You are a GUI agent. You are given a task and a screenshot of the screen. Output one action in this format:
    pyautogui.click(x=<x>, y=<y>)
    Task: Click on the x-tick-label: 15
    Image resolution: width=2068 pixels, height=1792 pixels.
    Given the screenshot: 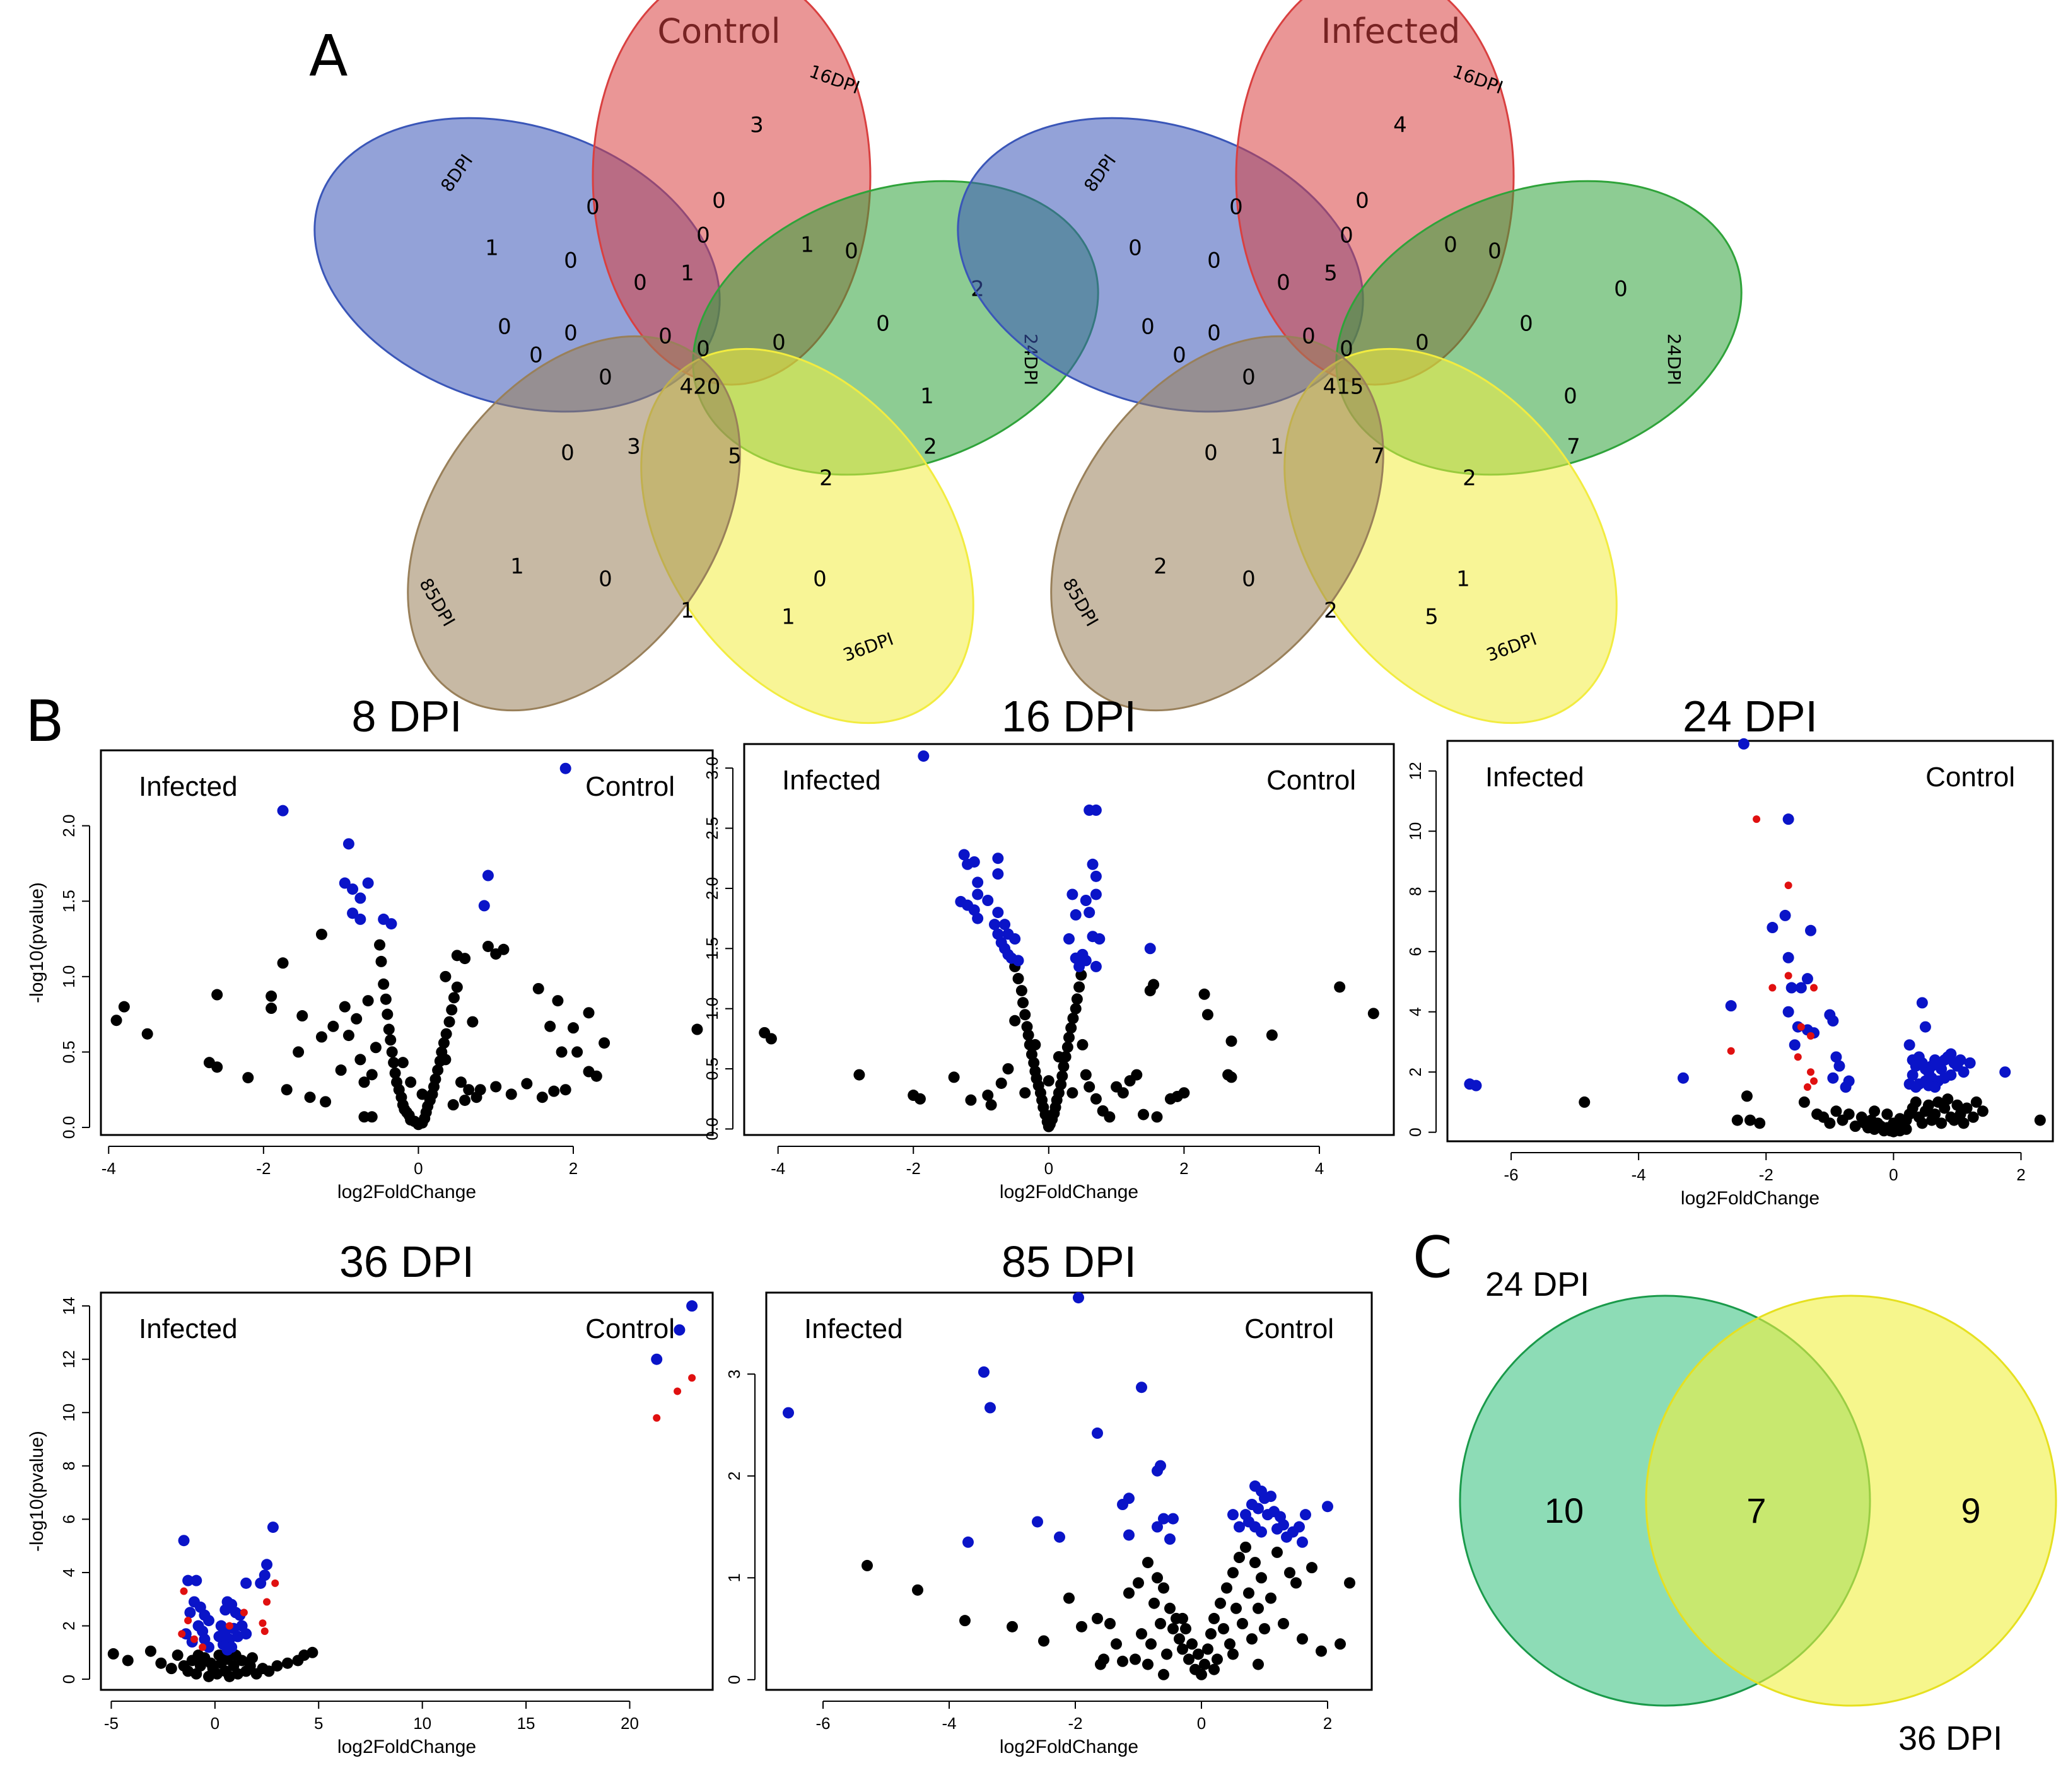 What is the action you would take?
    pyautogui.click(x=526, y=1723)
    